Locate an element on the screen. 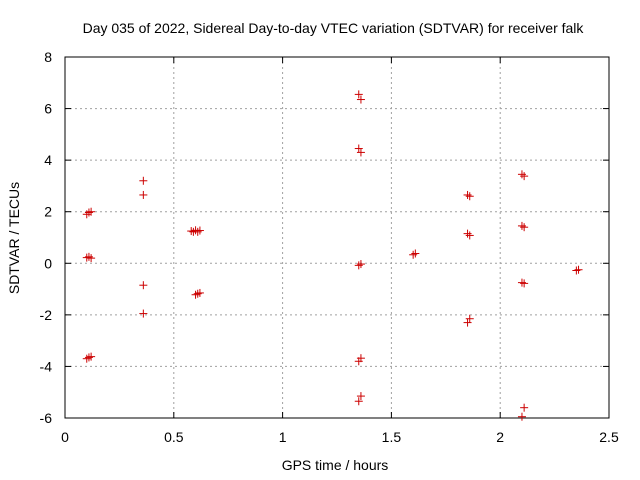  y-tick-label: -6 is located at coordinates (46, 418).